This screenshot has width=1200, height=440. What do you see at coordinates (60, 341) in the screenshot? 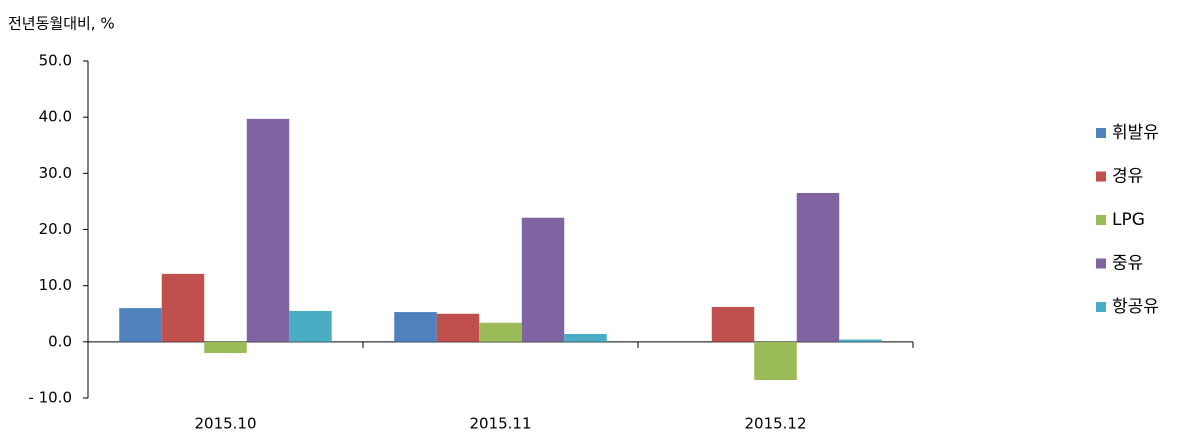
I see `y-tick-label: 0.0` at bounding box center [60, 341].